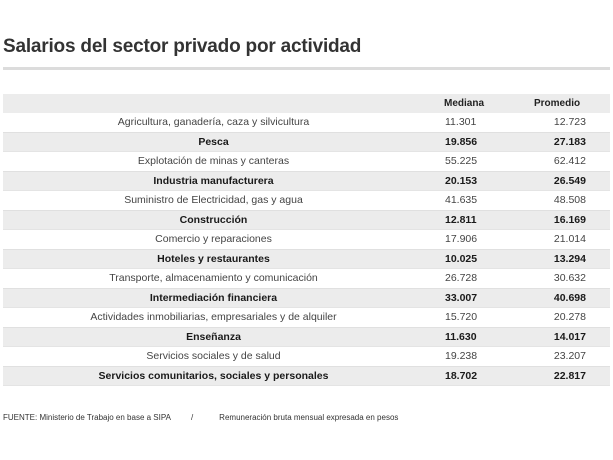 Image resolution: width=613 pixels, height=460 pixels. I want to click on mediana-cell: 20.153, so click(461, 180).